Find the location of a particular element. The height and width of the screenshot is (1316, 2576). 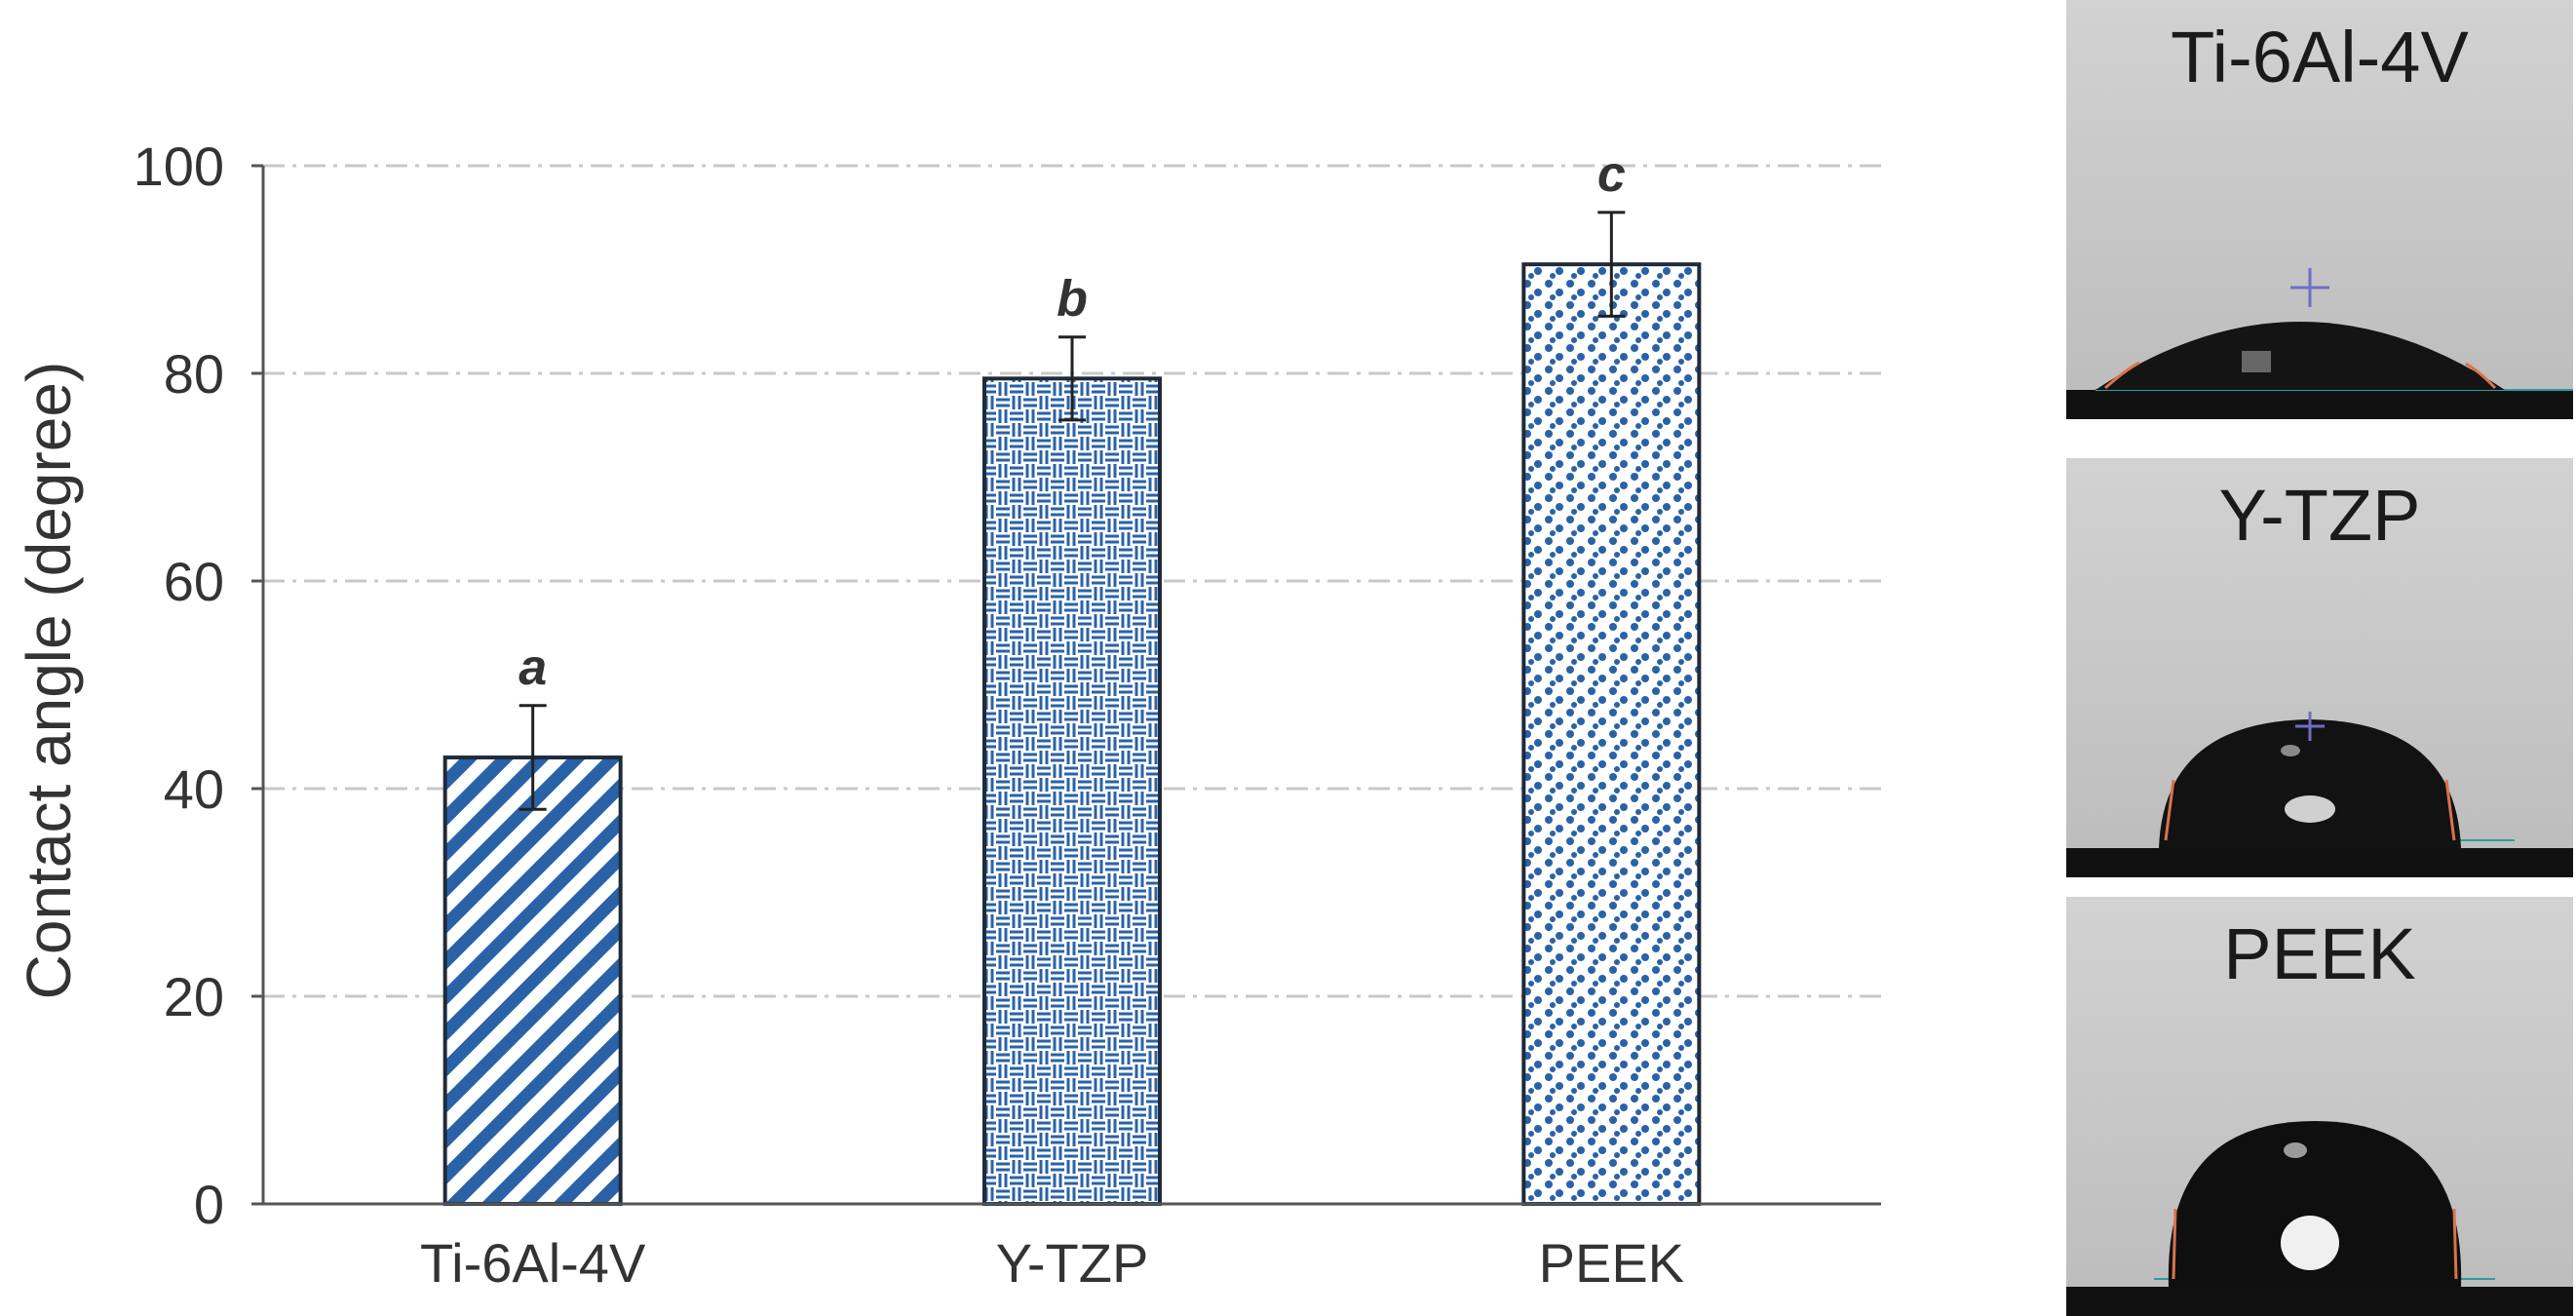

droplet-image-ytzp: Y-TZP is located at coordinates (2319, 667).